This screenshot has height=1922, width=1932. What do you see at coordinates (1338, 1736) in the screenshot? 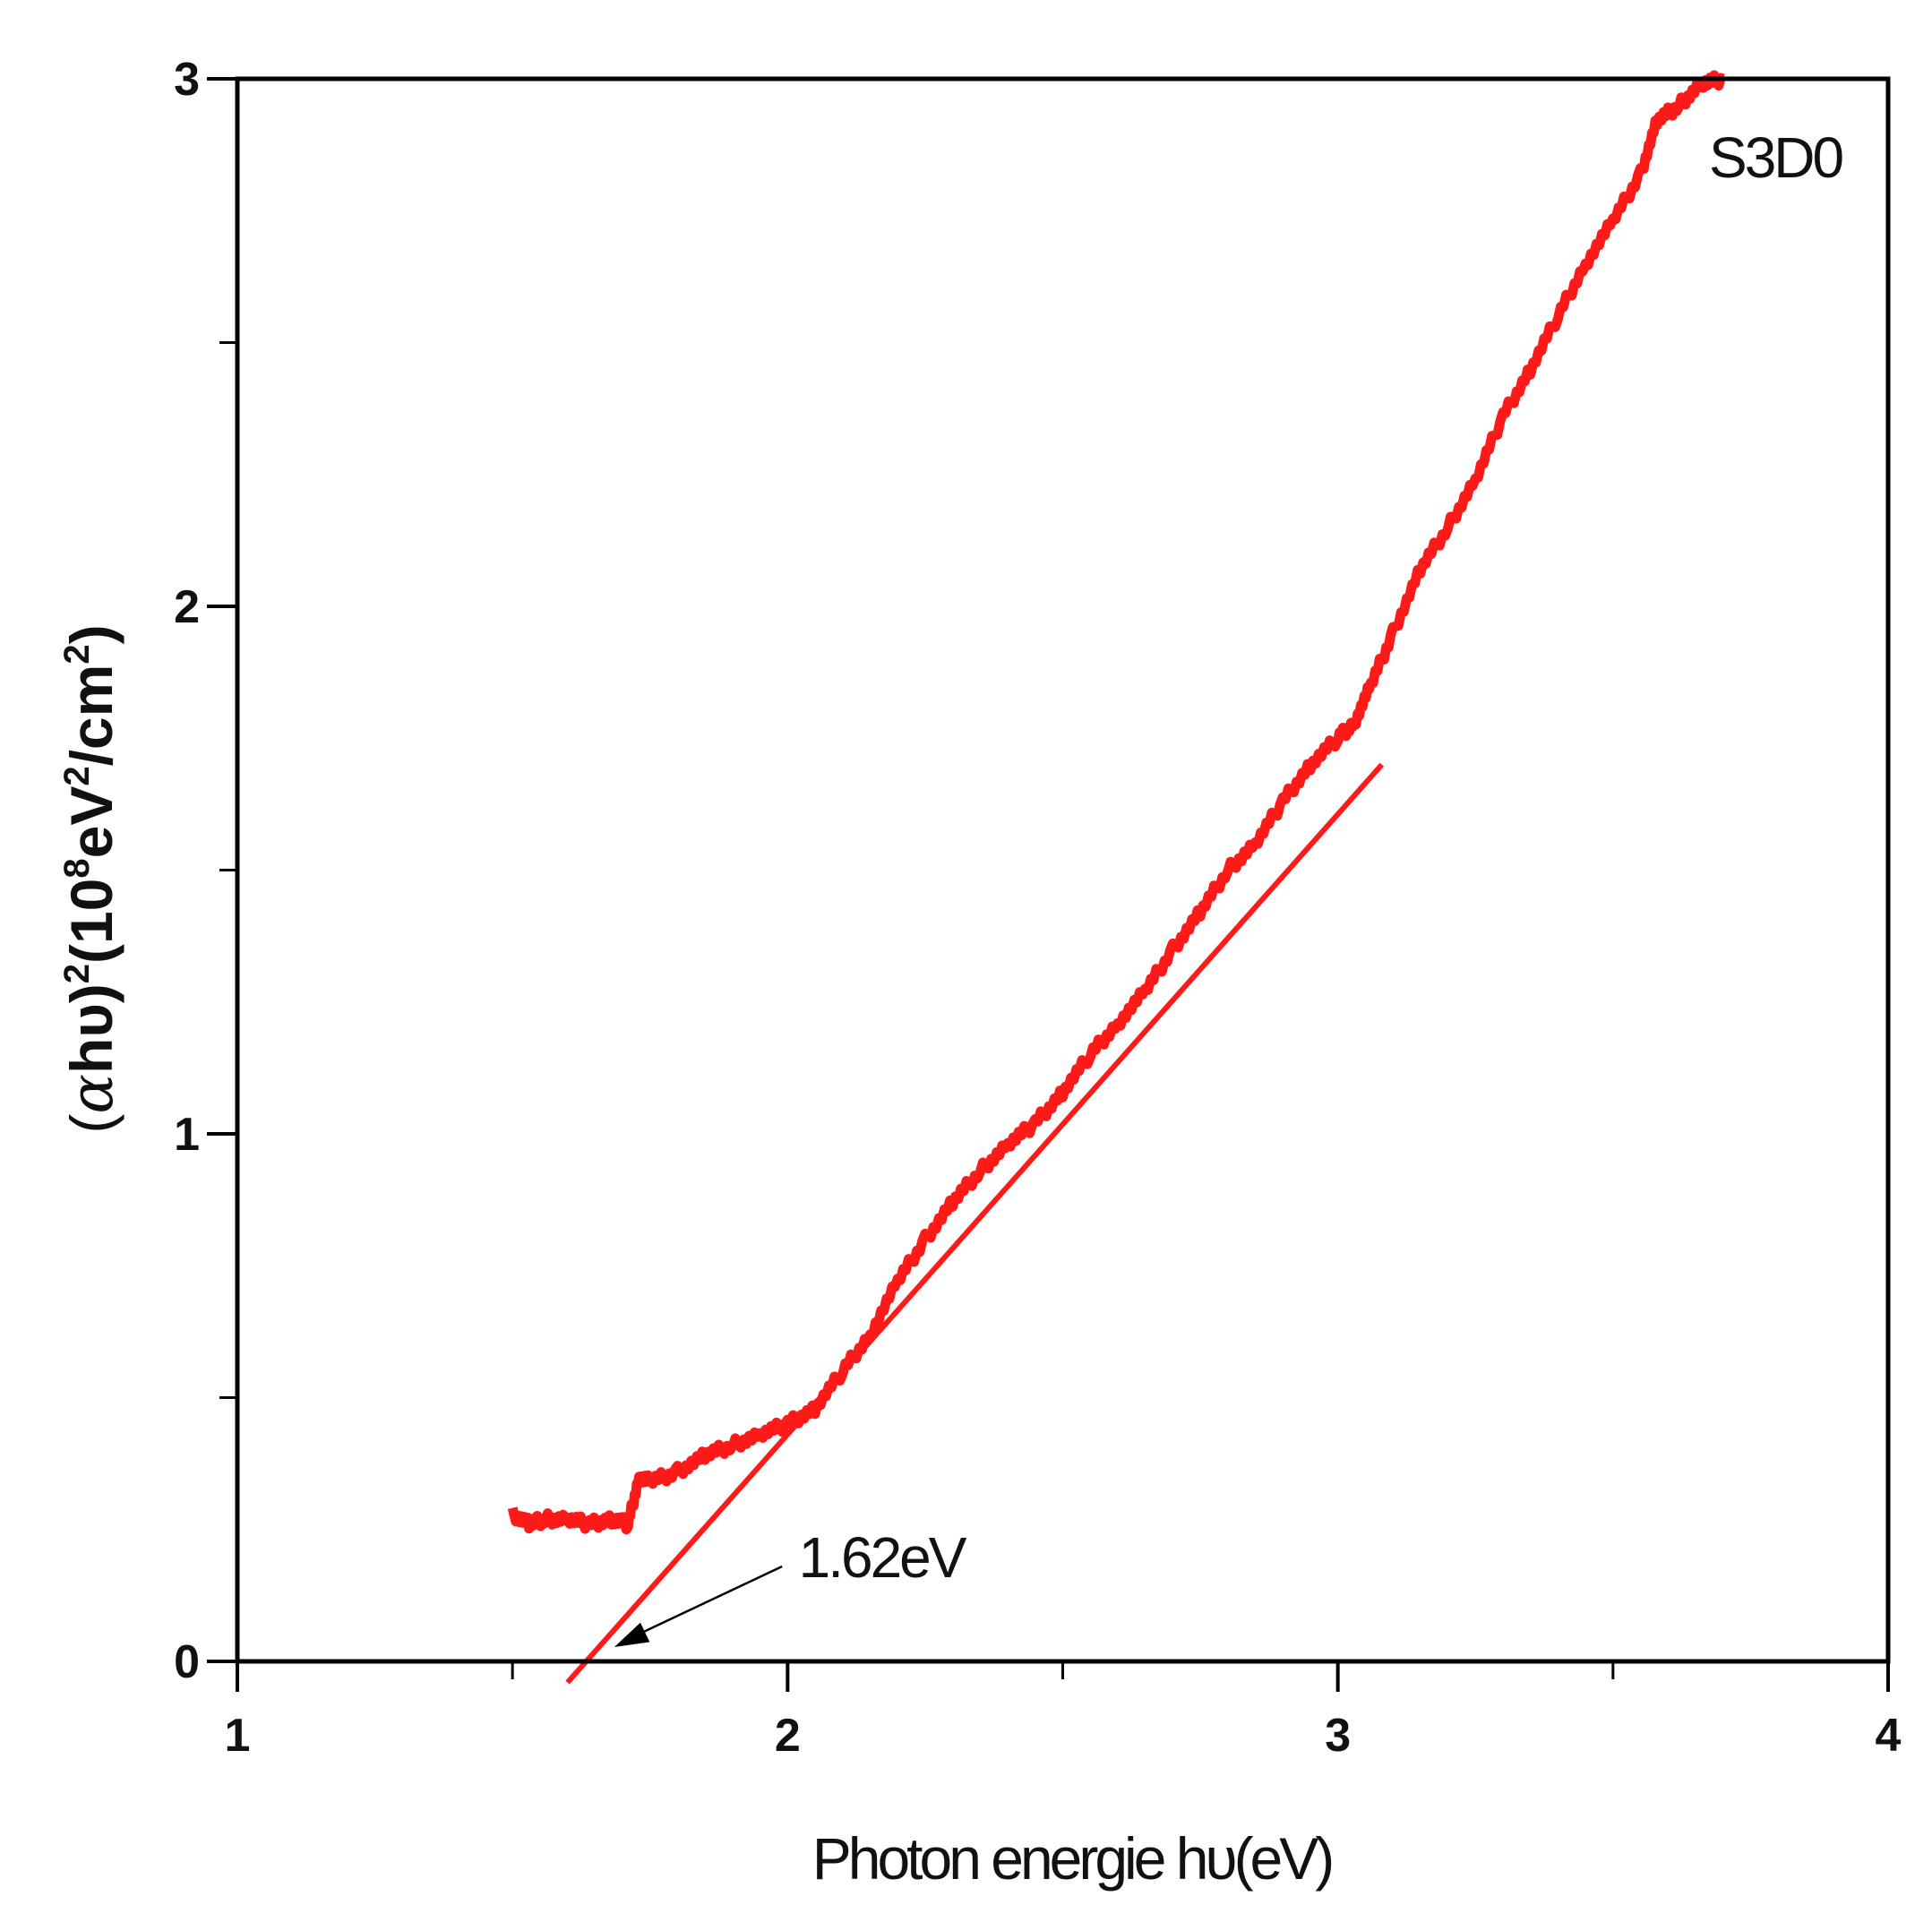
I see `x-tick-label: 3` at bounding box center [1338, 1736].